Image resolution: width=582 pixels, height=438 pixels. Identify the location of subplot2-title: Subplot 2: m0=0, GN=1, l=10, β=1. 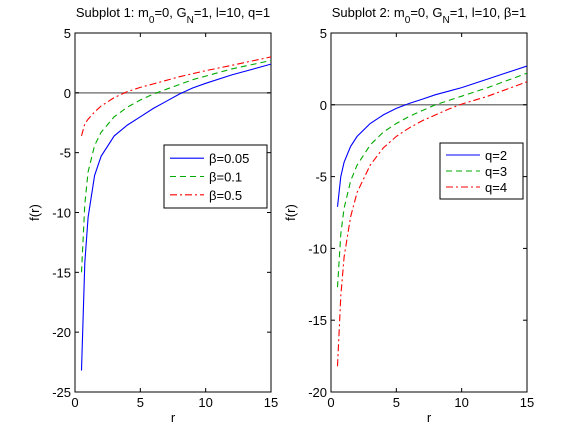
(429, 15).